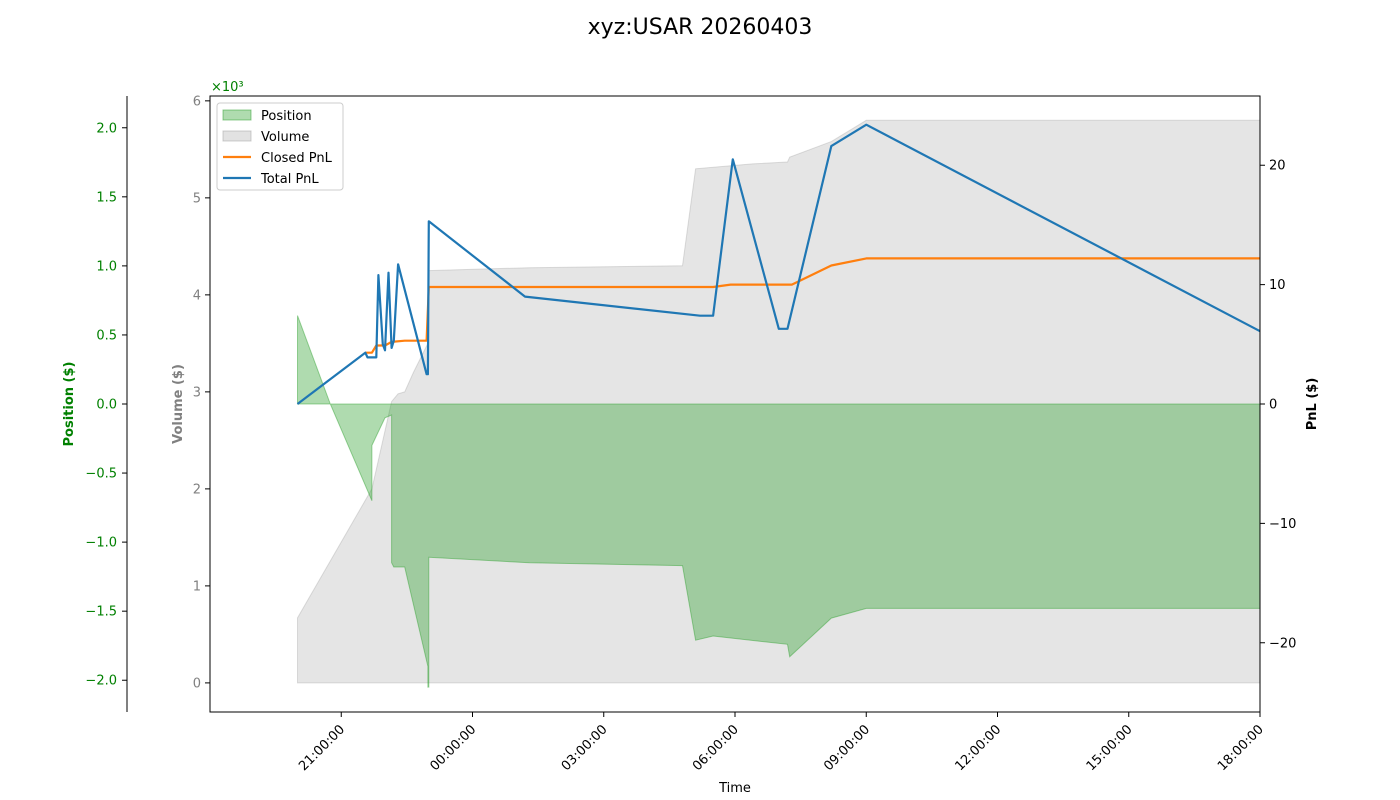 This screenshot has height=800, width=1400. I want to click on x-axis-label: Time, so click(734, 788).